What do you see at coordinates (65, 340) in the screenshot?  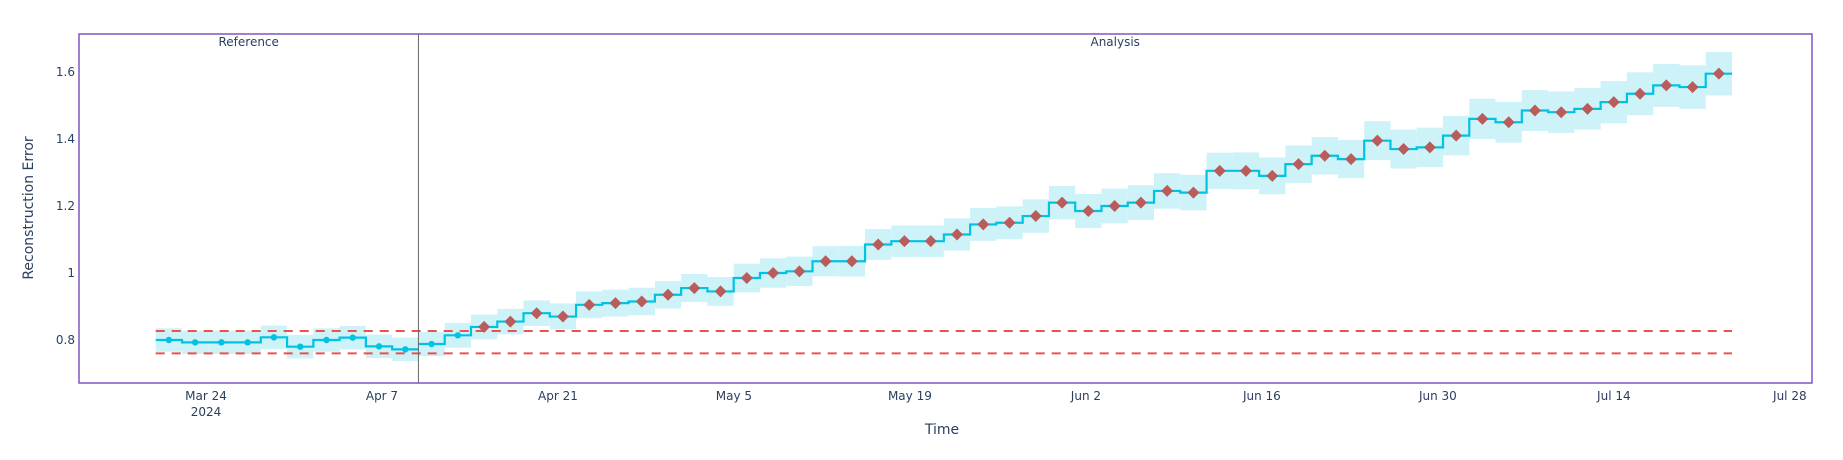 I see `y-tick-label: 0.8` at bounding box center [65, 340].